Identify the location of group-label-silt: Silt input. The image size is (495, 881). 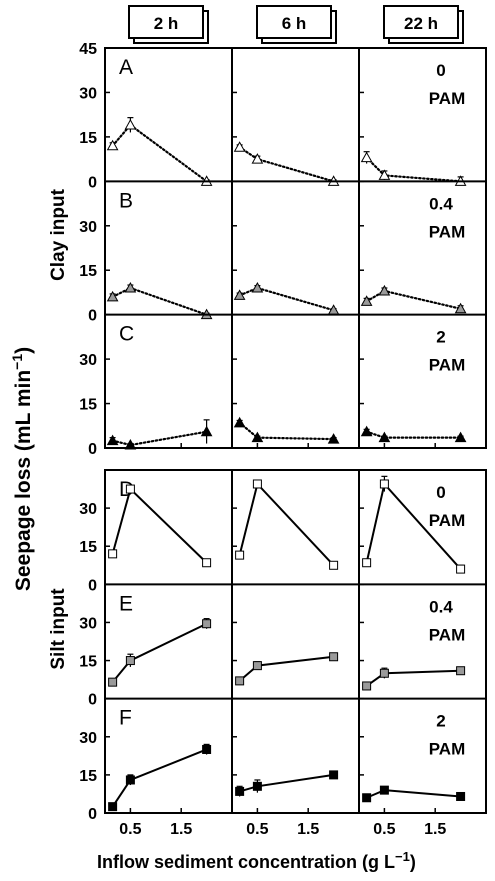
(58, 629).